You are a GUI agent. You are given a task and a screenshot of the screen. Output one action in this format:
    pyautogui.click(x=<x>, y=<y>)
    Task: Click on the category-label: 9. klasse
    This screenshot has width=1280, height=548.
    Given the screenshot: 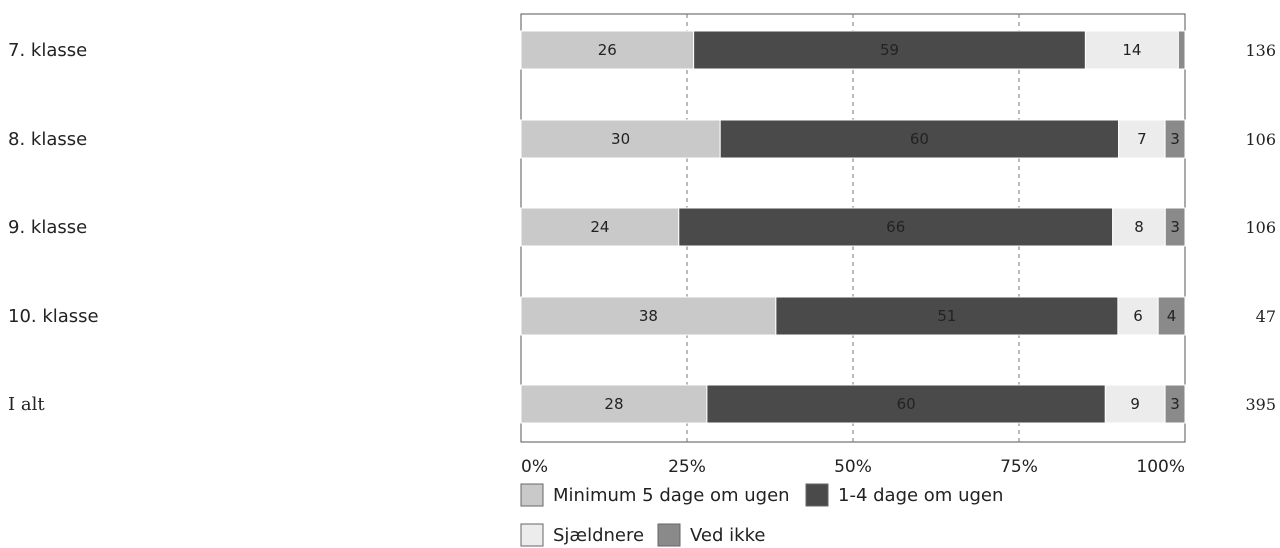 What is the action you would take?
    pyautogui.click(x=47, y=227)
    